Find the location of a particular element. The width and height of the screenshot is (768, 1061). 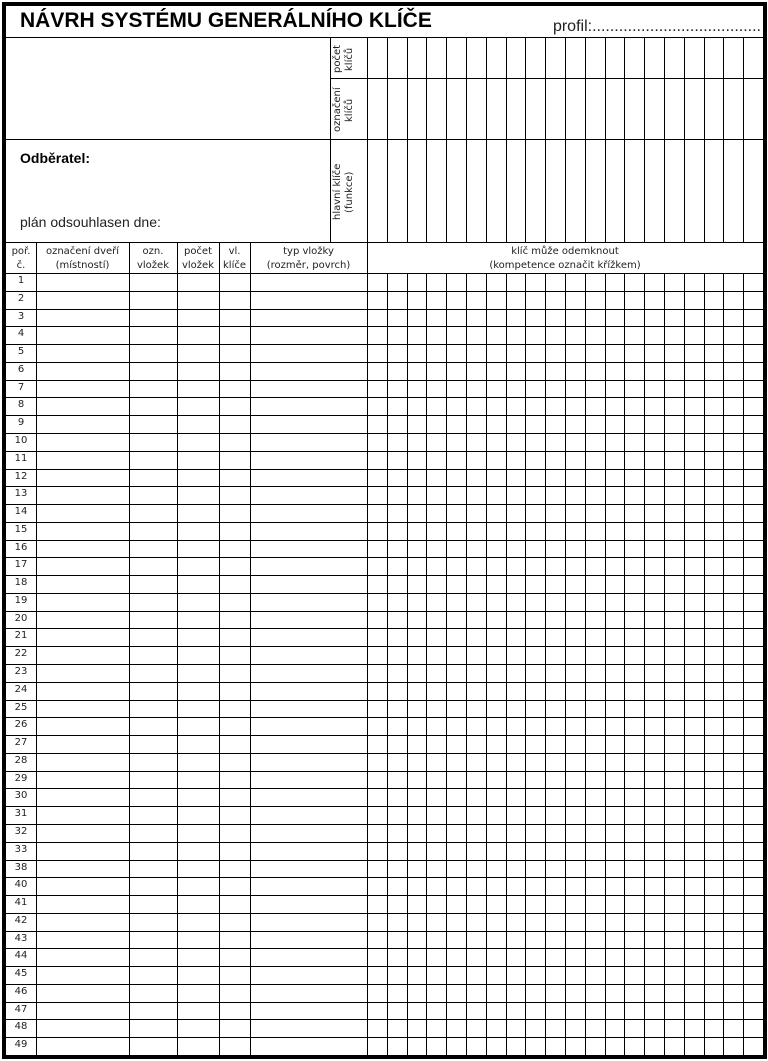

table-row: 49 is located at coordinates (384, 1046).